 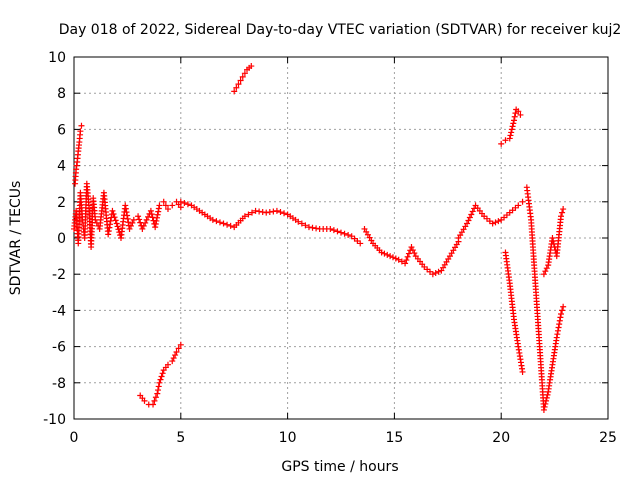 I want to click on y-tick-label: -8, so click(x=59, y=384).